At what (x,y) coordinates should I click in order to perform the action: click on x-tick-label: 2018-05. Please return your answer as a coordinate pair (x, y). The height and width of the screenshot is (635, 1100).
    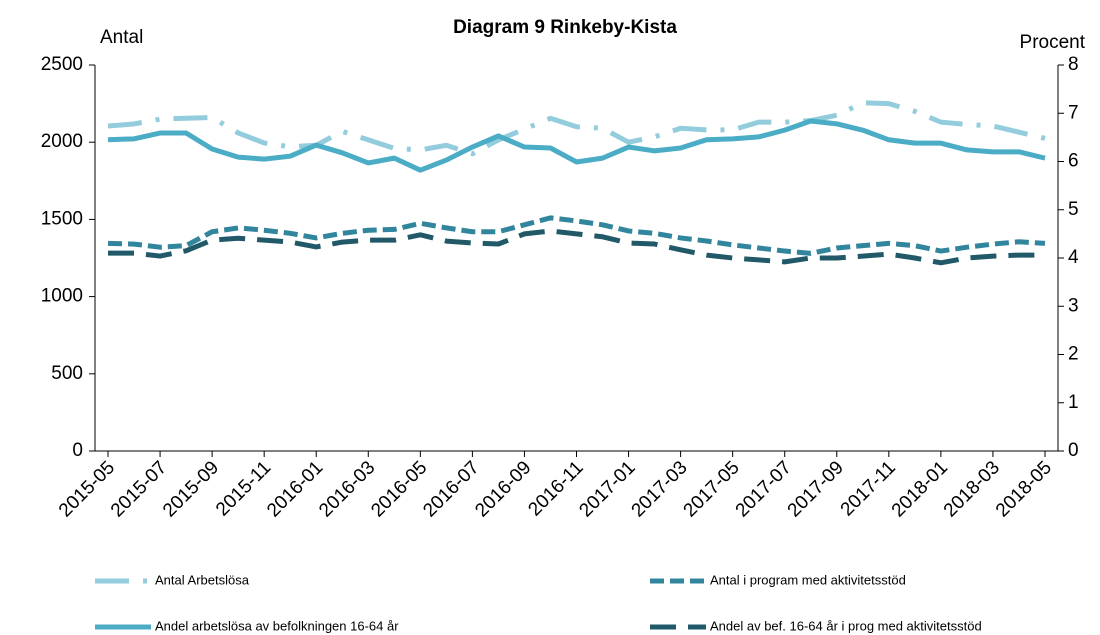
    Looking at the image, I should click on (1024, 489).